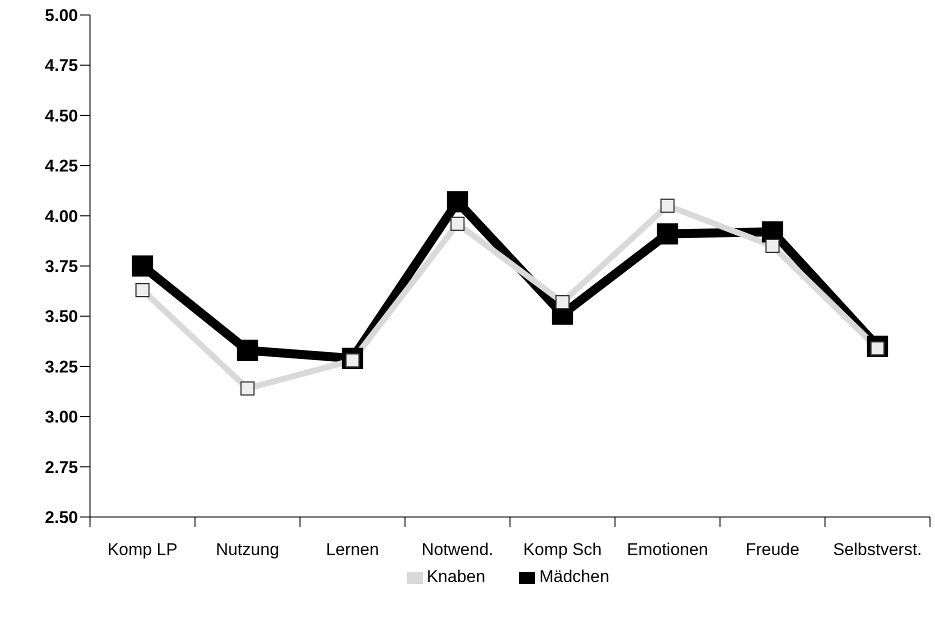  What do you see at coordinates (352, 549) in the screenshot?
I see `x-tick-label: Lernen` at bounding box center [352, 549].